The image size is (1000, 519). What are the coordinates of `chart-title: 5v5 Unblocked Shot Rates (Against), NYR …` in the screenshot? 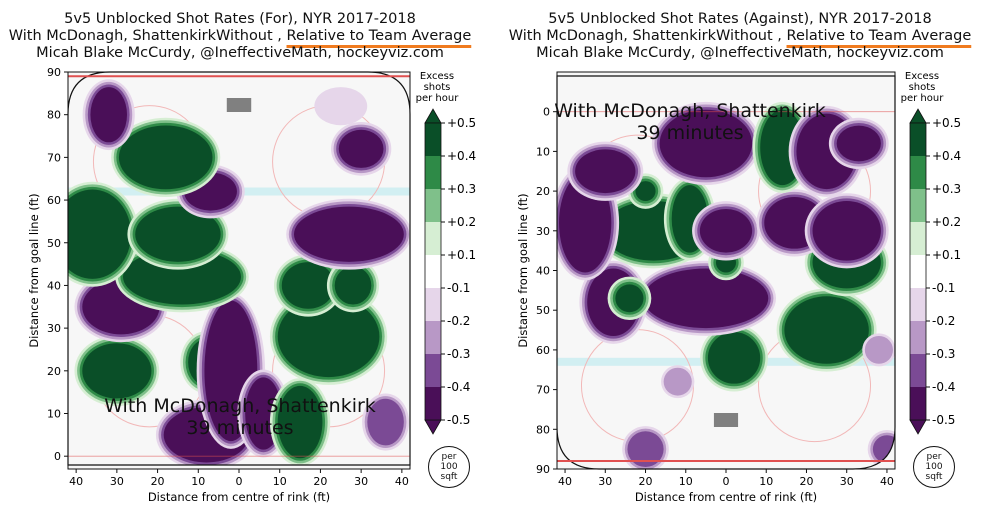 It's located at (740, 36).